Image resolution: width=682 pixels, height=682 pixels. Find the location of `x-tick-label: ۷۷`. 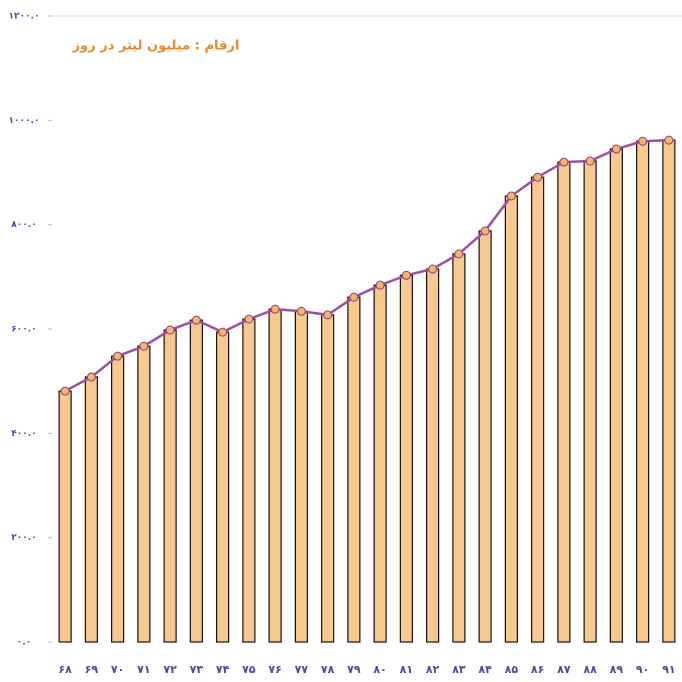

x-tick-label: ۷۷ is located at coordinates (302, 669).